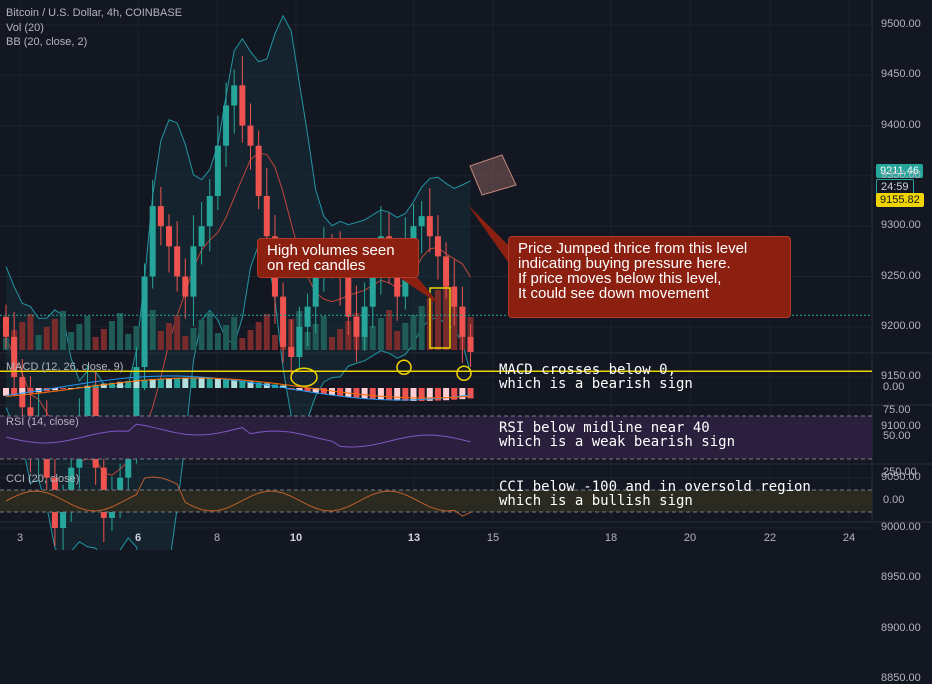 Image resolution: width=932 pixels, height=684 pixels. Describe the element at coordinates (43, 479) in the screenshot. I see `cci-panel-title: CCI (20, close)` at that location.